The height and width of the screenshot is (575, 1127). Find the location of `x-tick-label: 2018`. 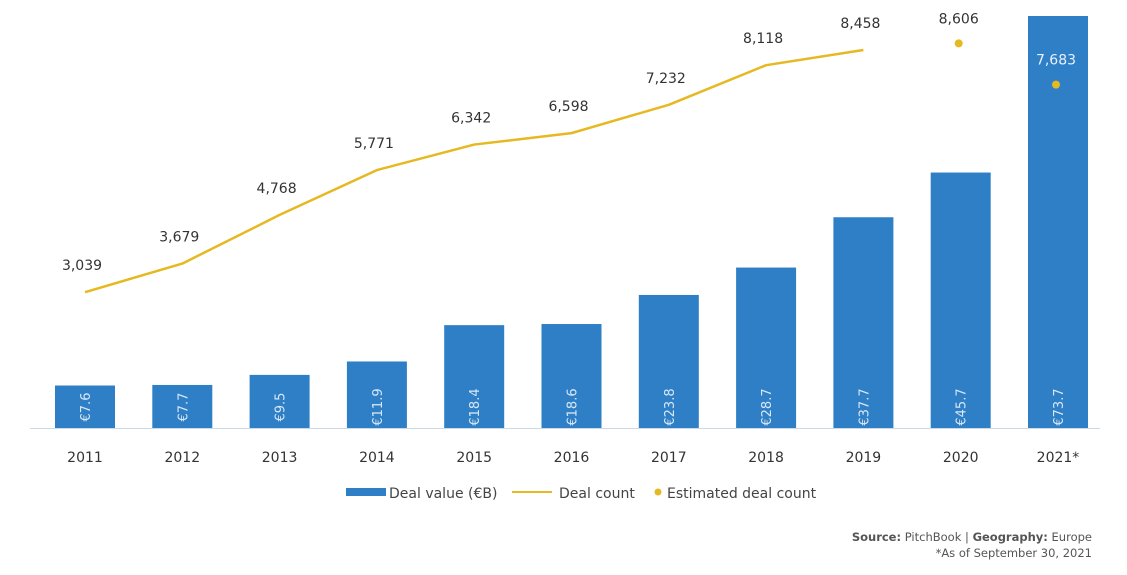

x-tick-label: 2018 is located at coordinates (766, 458).